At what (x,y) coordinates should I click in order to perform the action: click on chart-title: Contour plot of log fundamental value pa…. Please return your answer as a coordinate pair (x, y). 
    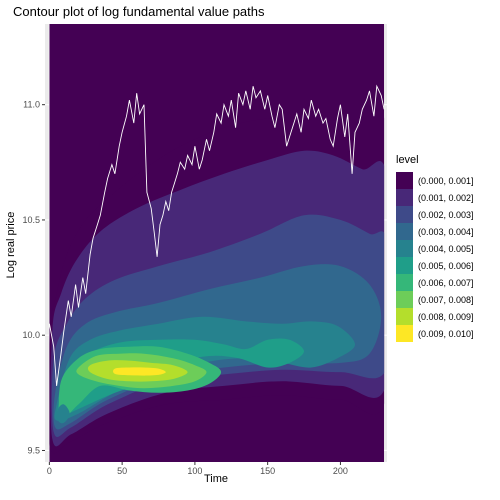
    Looking at the image, I should click on (139, 11).